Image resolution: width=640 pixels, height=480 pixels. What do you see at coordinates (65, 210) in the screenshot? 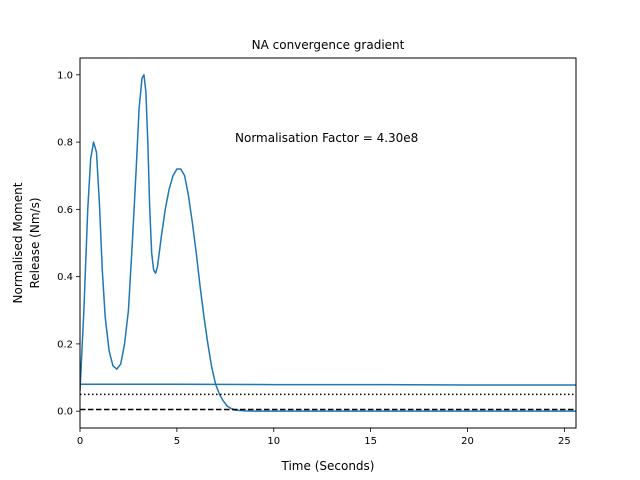
I see `y-tick-label: 0.6` at bounding box center [65, 210].